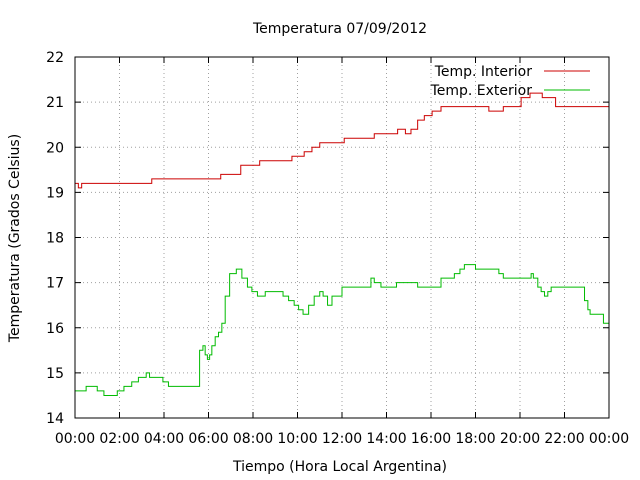  Describe the element at coordinates (339, 467) in the screenshot. I see `x-axis-label: Tiempo (Hora Local Argentina)` at that location.